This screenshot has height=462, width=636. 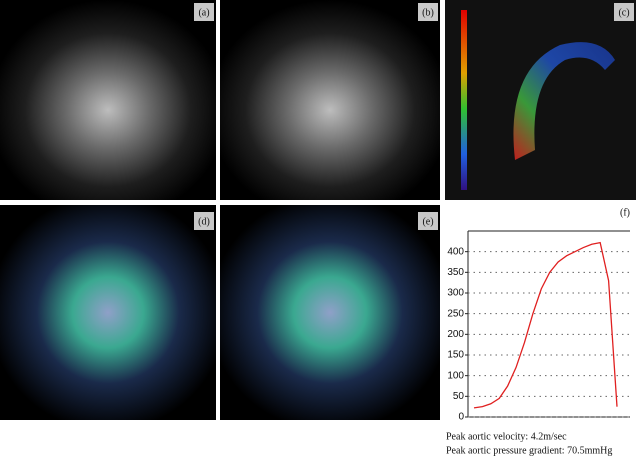 I want to click on data-line, so click(x=545, y=325).